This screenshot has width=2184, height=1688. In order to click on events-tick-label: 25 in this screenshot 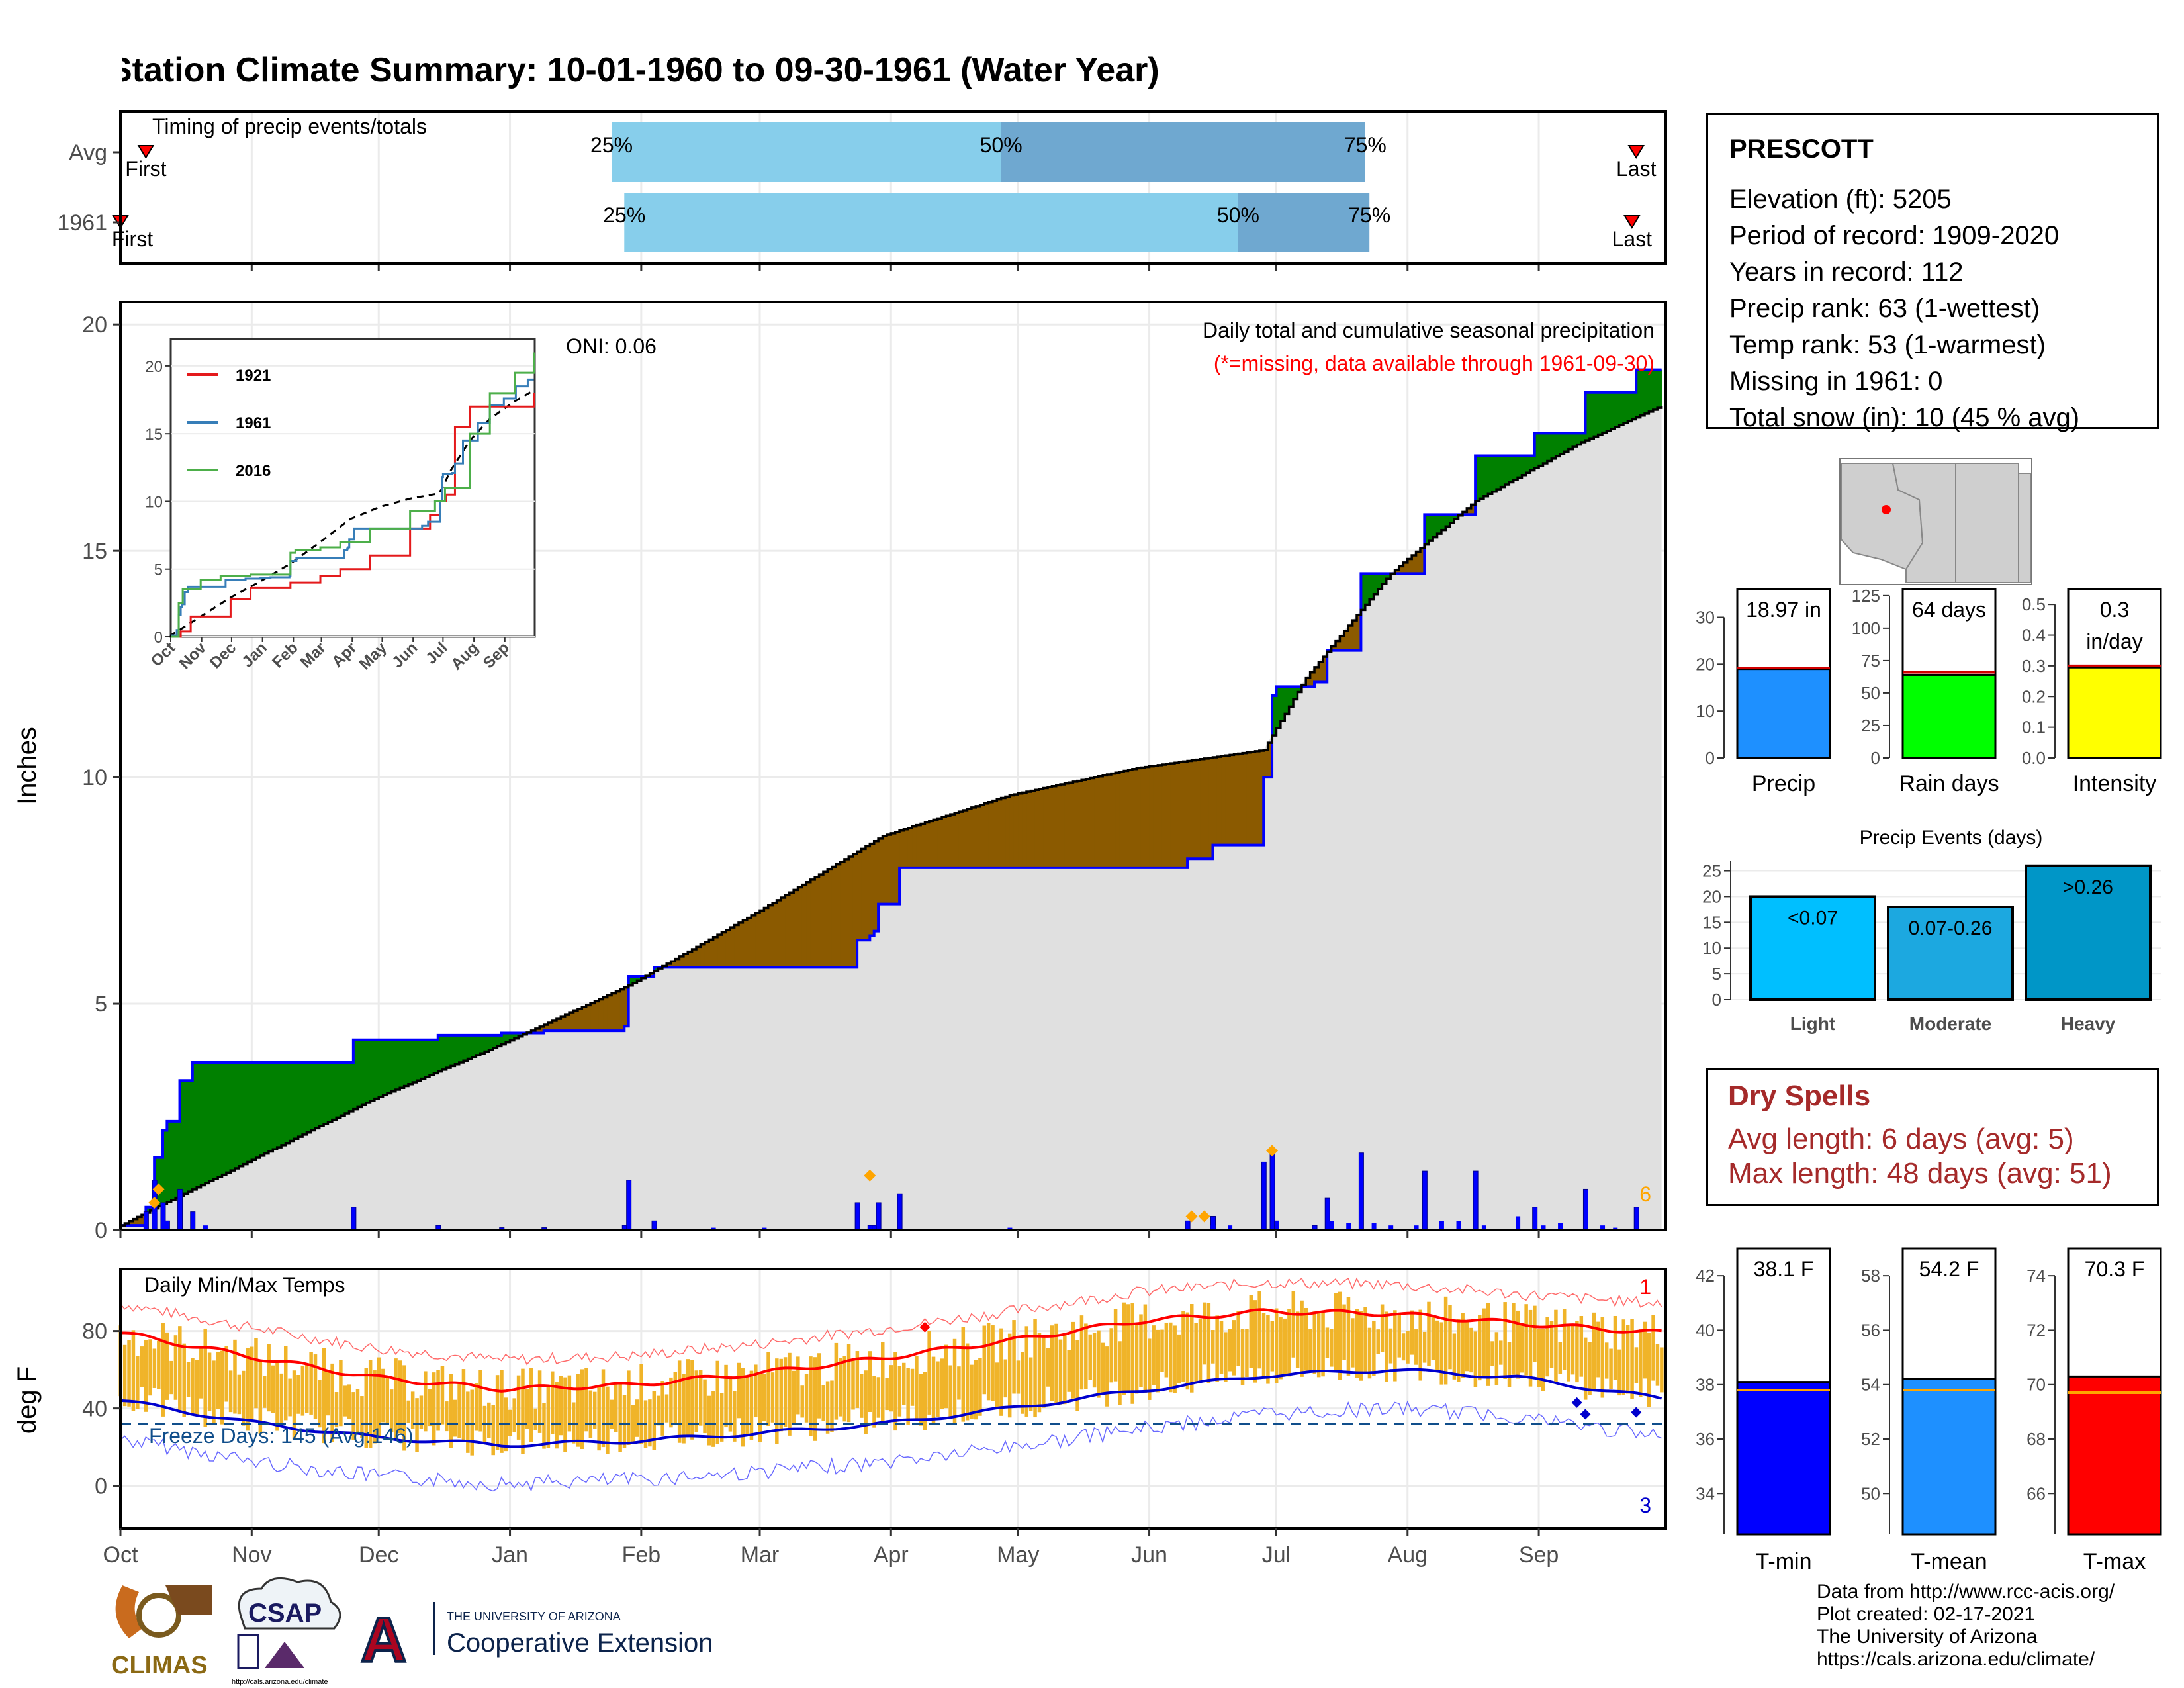, I will do `click(1712, 871)`.